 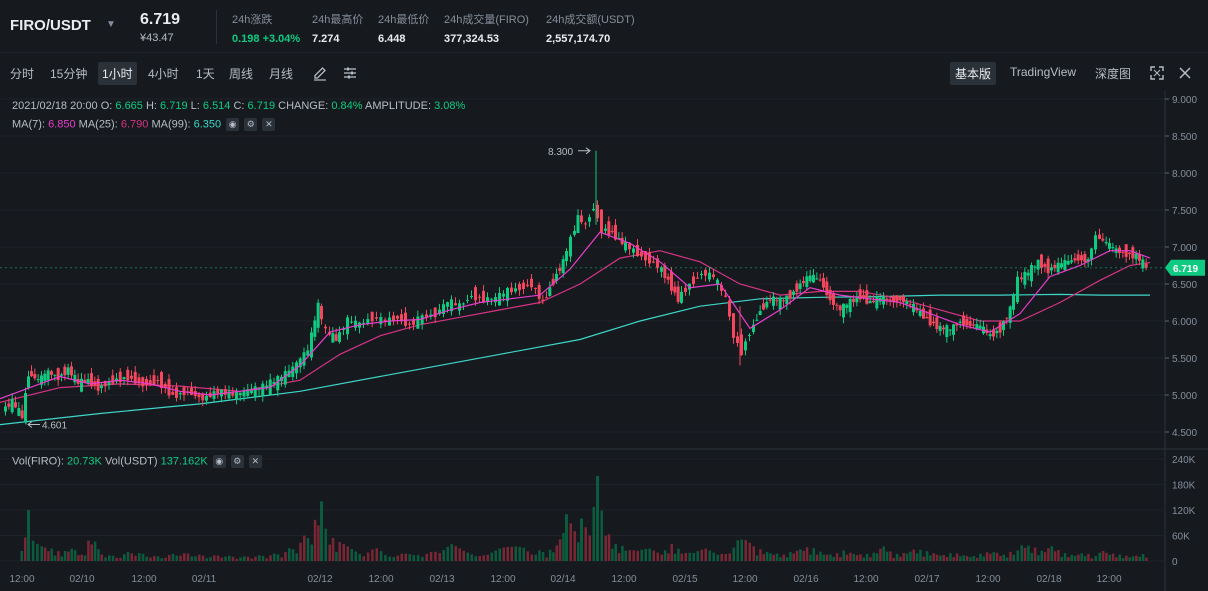 What do you see at coordinates (117, 73) in the screenshot?
I see `tab-interval-1h: 1小时` at bounding box center [117, 73].